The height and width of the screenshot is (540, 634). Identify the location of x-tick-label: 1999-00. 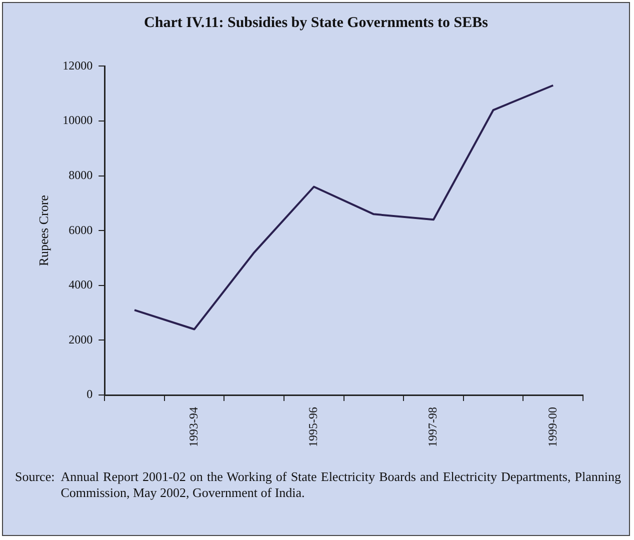
(552, 427).